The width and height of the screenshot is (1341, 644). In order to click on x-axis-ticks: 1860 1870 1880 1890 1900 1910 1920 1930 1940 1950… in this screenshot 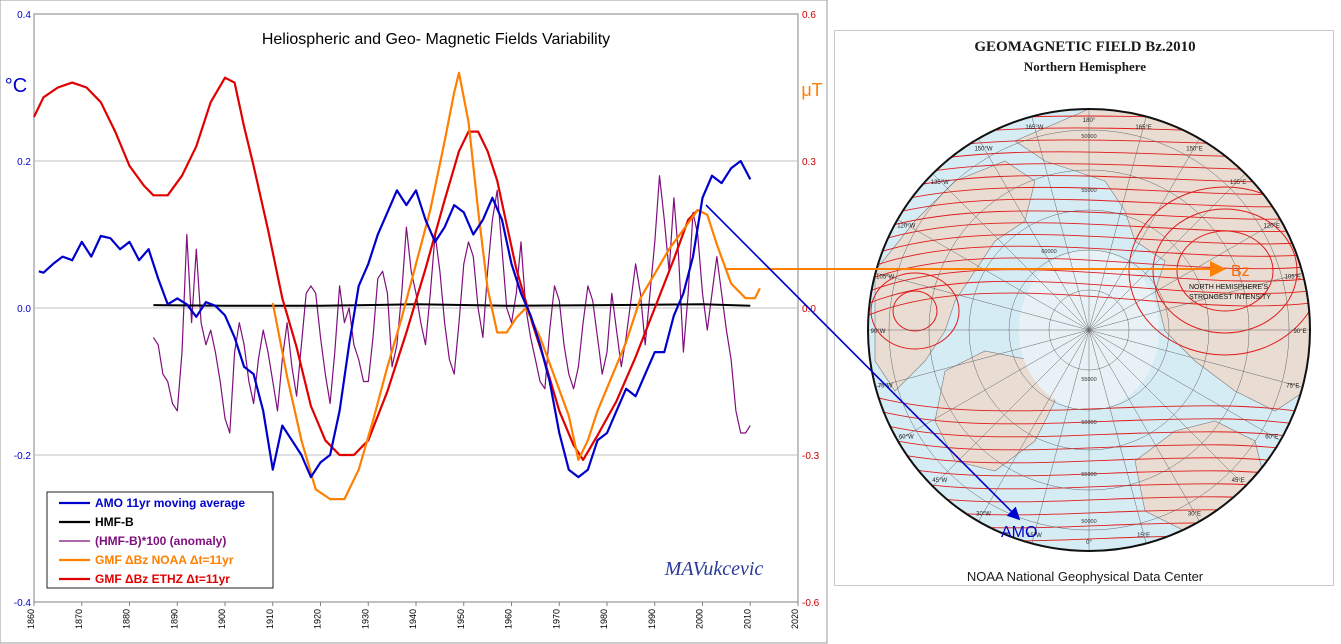, I will do `click(413, 615)`.